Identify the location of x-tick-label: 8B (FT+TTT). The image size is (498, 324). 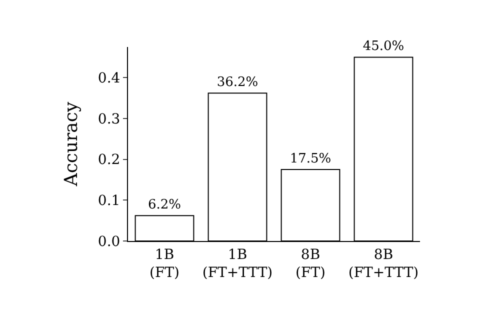
(383, 263).